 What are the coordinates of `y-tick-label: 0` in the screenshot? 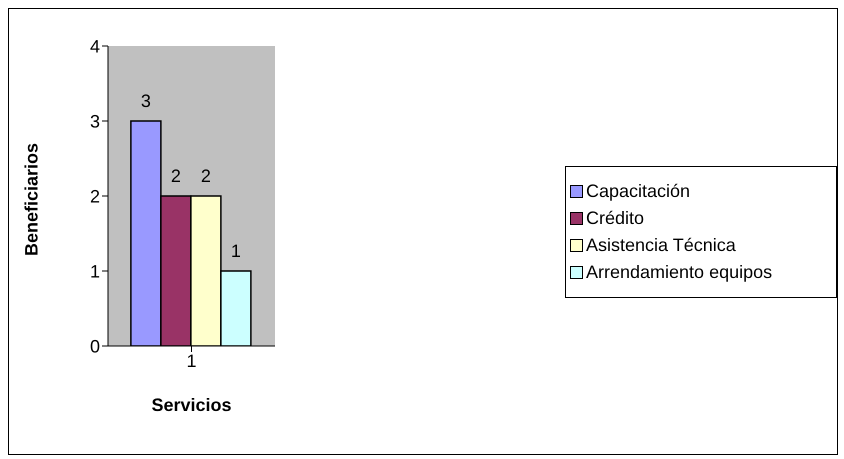 It's located at (95, 346).